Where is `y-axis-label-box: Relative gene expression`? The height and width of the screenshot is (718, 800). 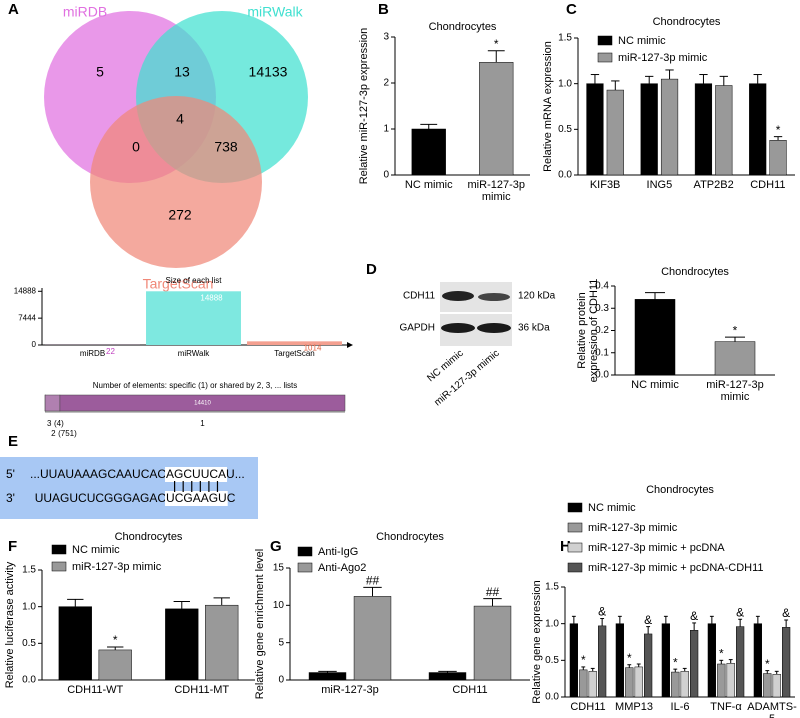
y-axis-label-box: Relative gene expression is located at coordinates (537, 642).